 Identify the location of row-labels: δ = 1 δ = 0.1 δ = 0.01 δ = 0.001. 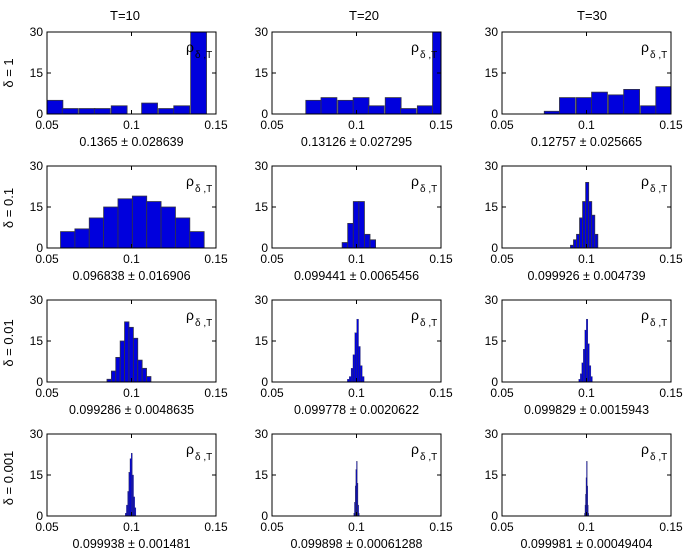
(8, 281).